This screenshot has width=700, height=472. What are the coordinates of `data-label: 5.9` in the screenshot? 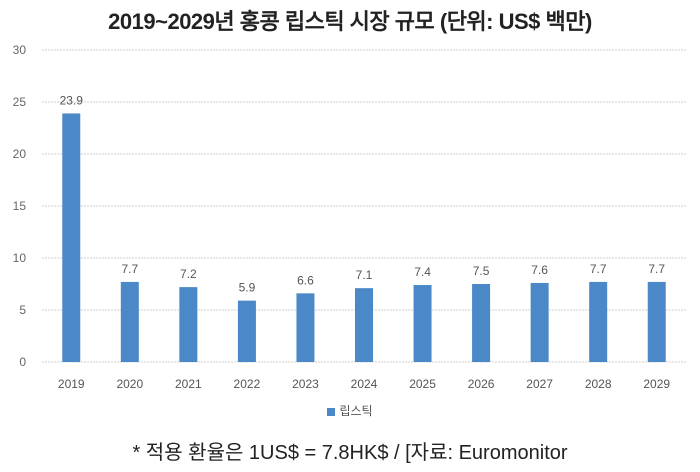 It's located at (247, 288).